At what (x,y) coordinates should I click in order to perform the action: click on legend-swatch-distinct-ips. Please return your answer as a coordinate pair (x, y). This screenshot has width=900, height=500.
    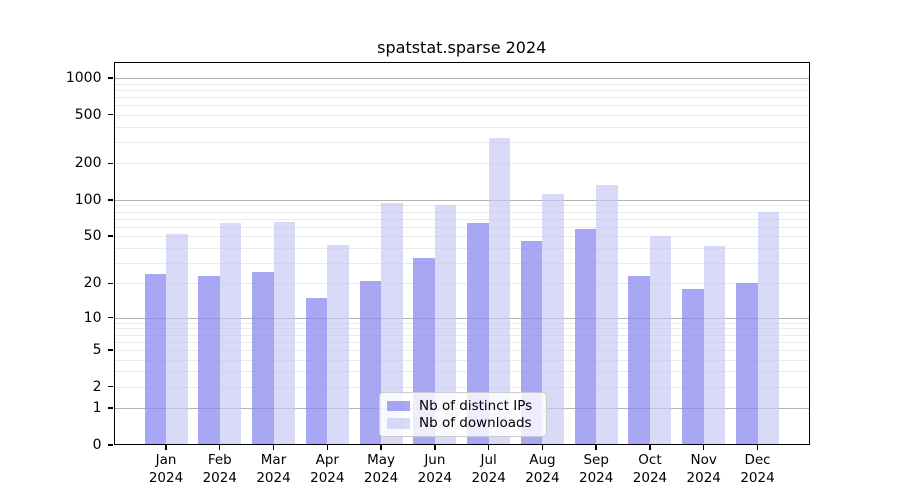
    Looking at the image, I should click on (398, 405).